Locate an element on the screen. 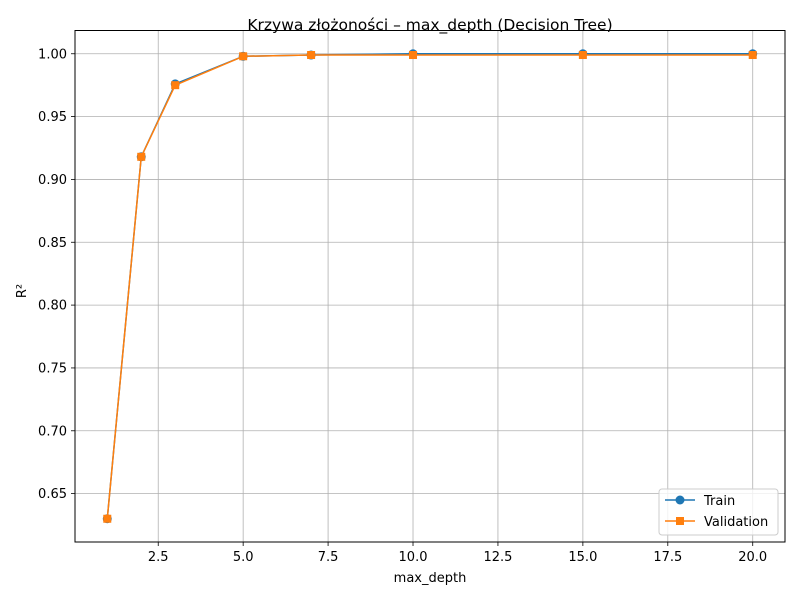 The width and height of the screenshot is (800, 604). x-tick-label: 20.0 is located at coordinates (752, 557).